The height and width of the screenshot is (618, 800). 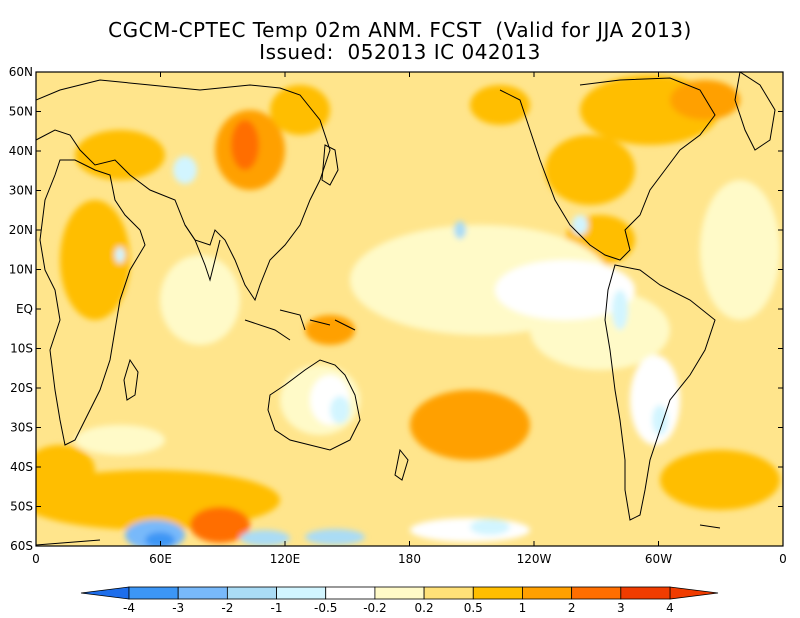 What do you see at coordinates (105, 593) in the screenshot?
I see `colorbar-low-arrow` at bounding box center [105, 593].